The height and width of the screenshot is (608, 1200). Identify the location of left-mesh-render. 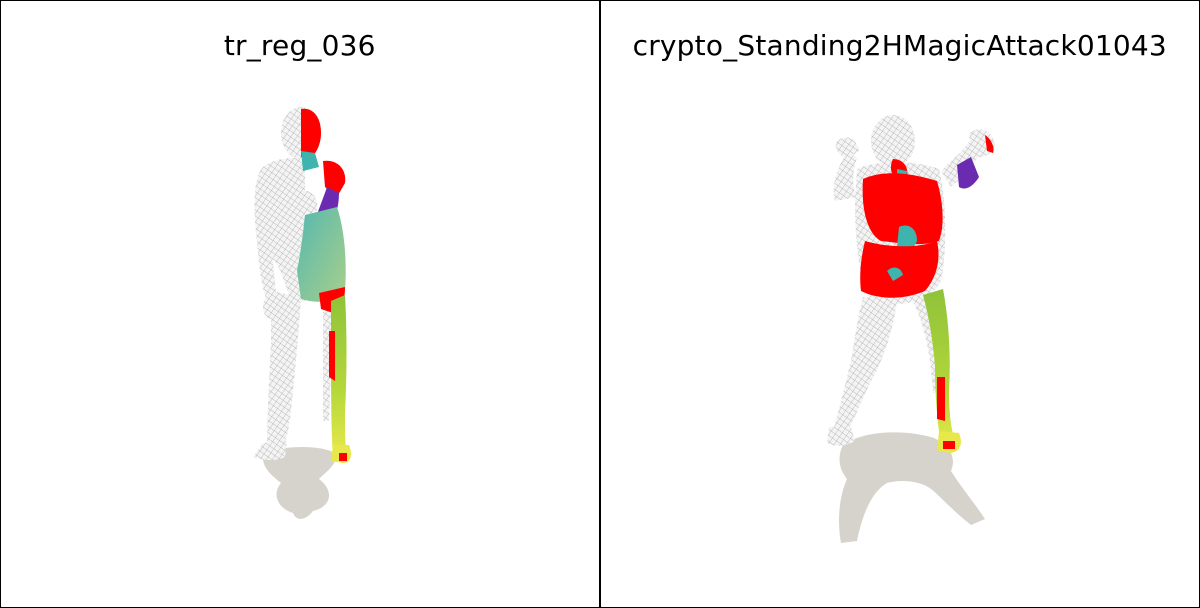
(302, 313).